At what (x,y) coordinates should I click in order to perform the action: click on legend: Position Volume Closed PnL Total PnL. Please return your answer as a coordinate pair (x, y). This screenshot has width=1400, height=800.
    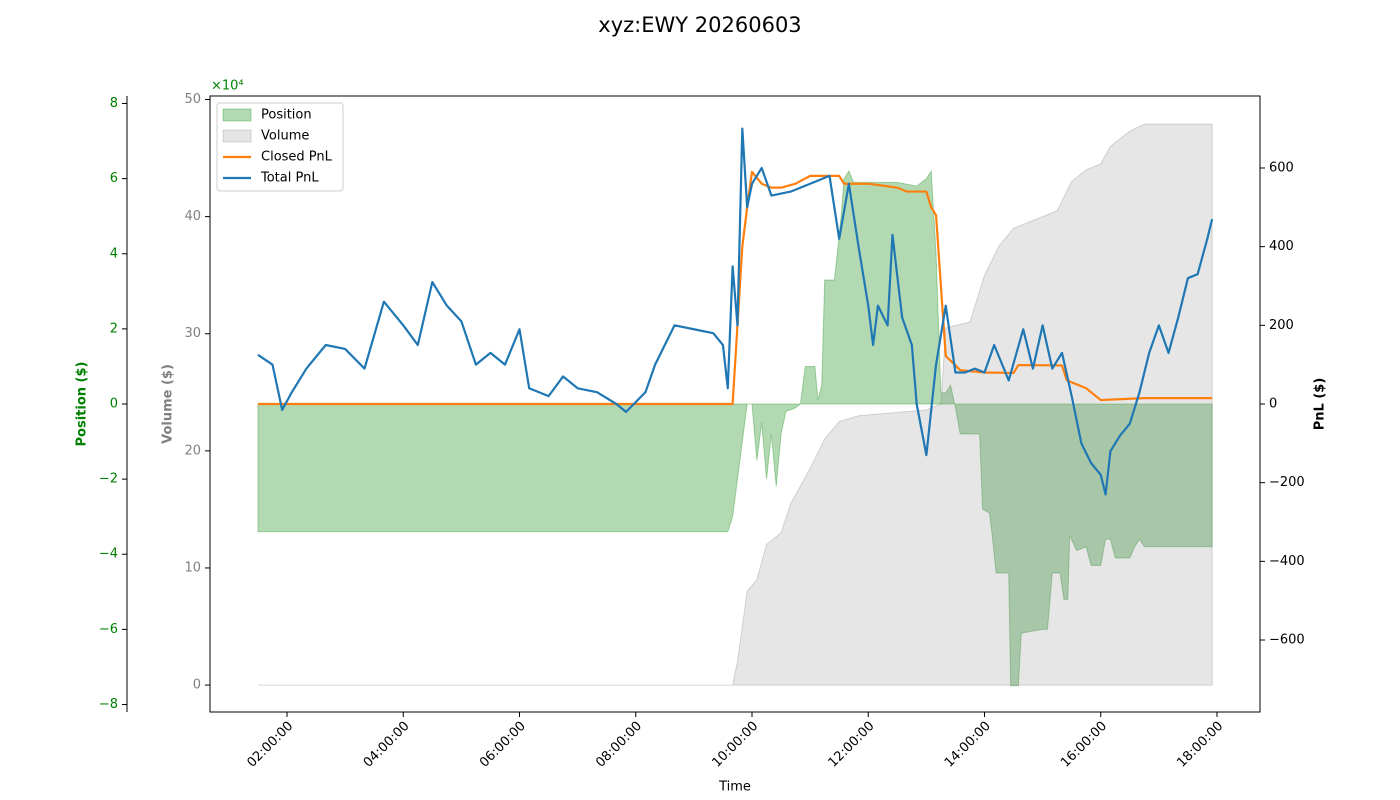
    Looking at the image, I should click on (280, 147).